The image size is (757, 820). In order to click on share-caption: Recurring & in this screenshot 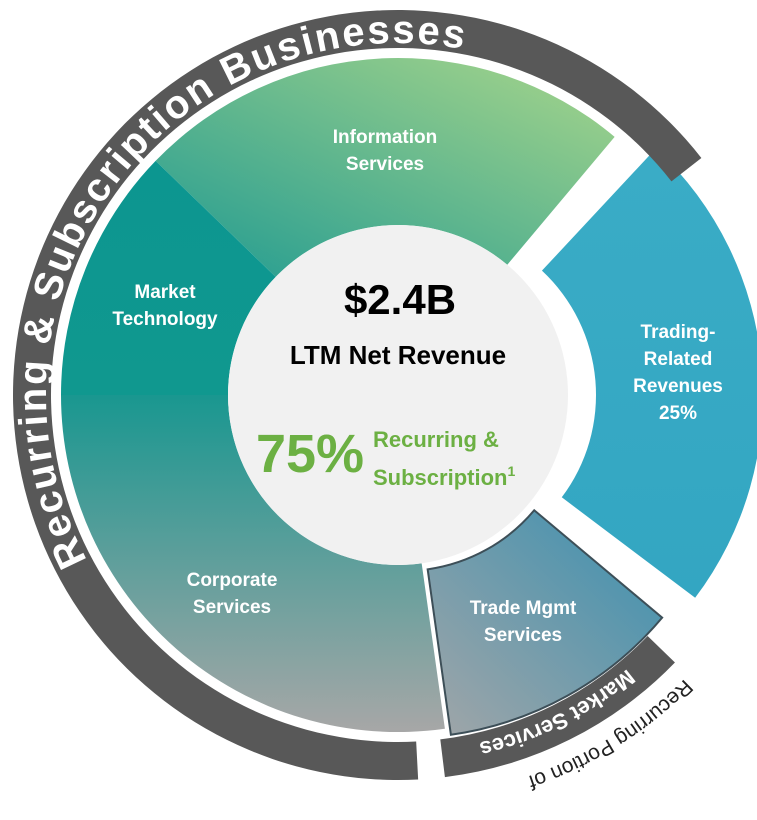, I will do `click(436, 439)`.